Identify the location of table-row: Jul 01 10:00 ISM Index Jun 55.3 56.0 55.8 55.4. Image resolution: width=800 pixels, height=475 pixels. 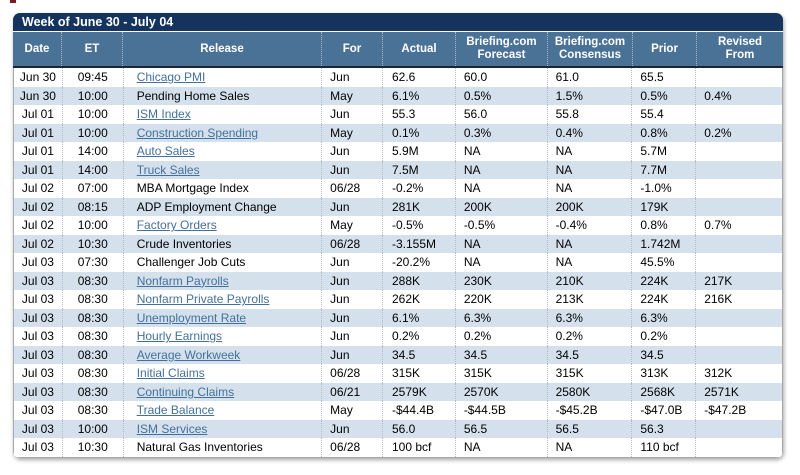
(398, 114).